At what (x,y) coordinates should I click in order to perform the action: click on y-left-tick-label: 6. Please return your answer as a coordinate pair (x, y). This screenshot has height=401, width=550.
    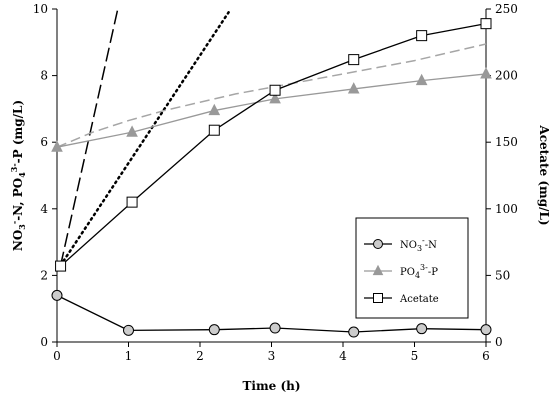
    Looking at the image, I should click on (44, 142).